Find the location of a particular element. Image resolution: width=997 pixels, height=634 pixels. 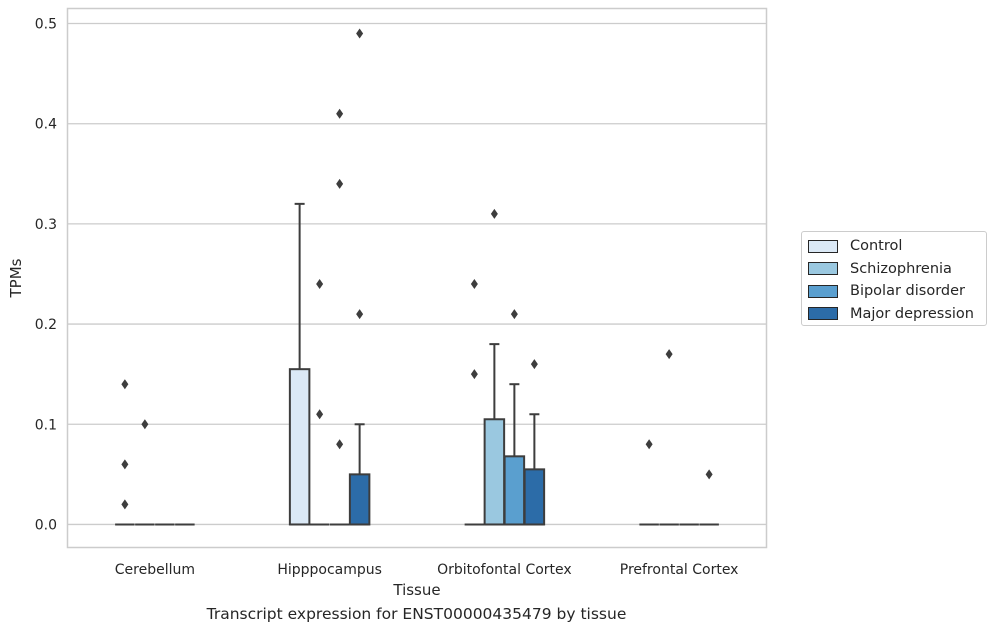

box-control is located at coordinates (299, 364).